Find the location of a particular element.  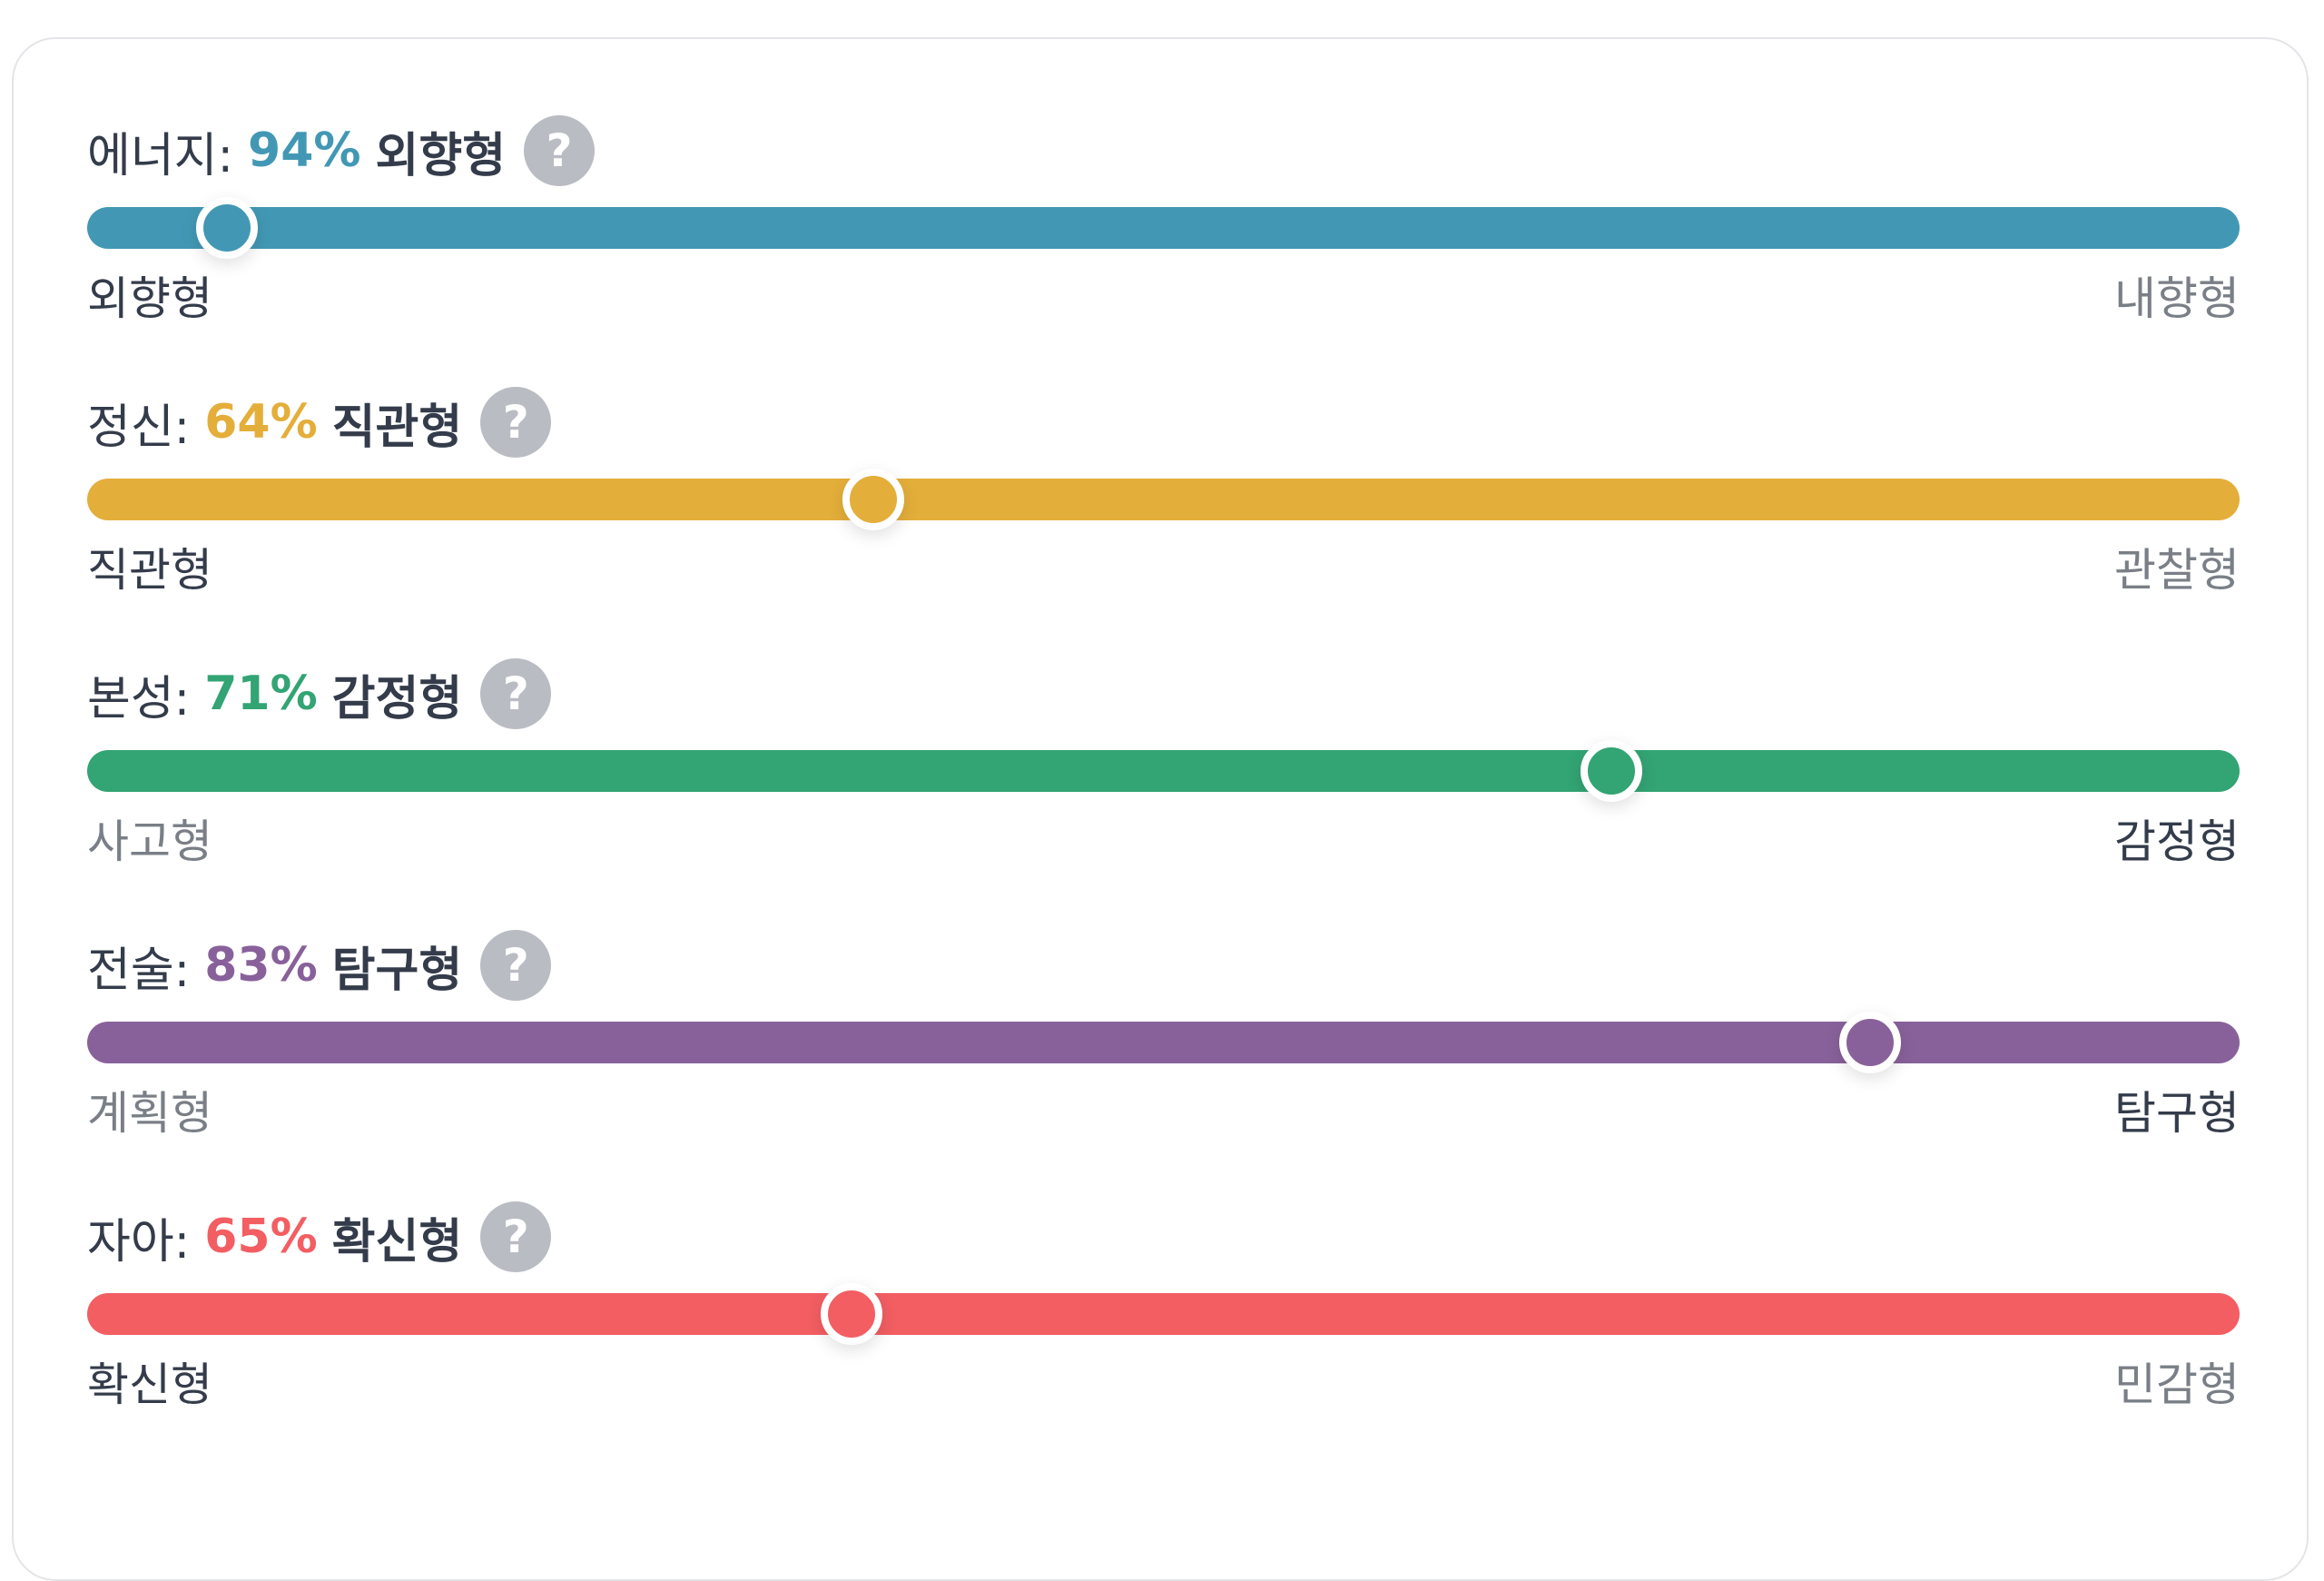

trait-title: 에너지: 94% 외향형 ? is located at coordinates (341, 151).